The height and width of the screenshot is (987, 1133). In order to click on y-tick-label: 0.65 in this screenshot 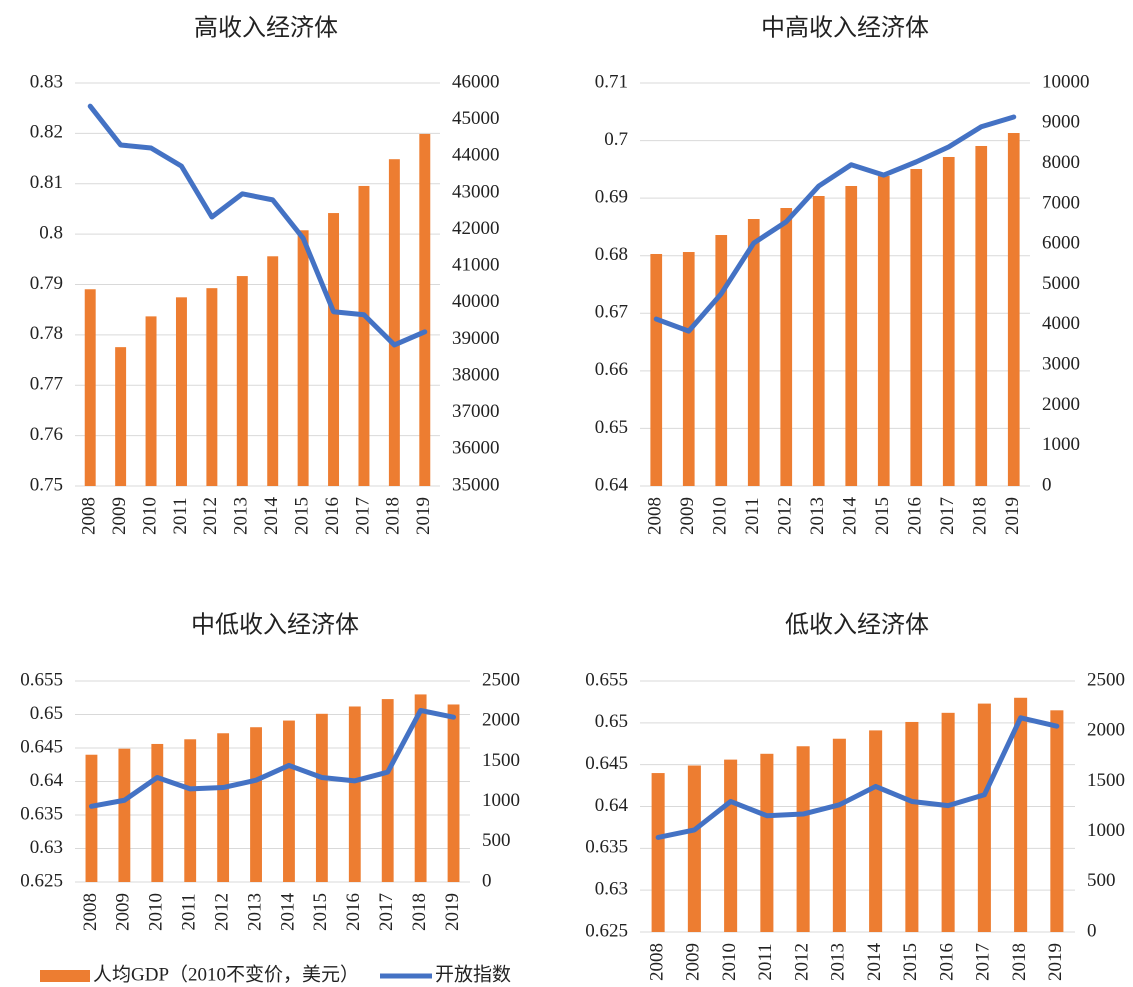, I will do `click(611, 427)`.